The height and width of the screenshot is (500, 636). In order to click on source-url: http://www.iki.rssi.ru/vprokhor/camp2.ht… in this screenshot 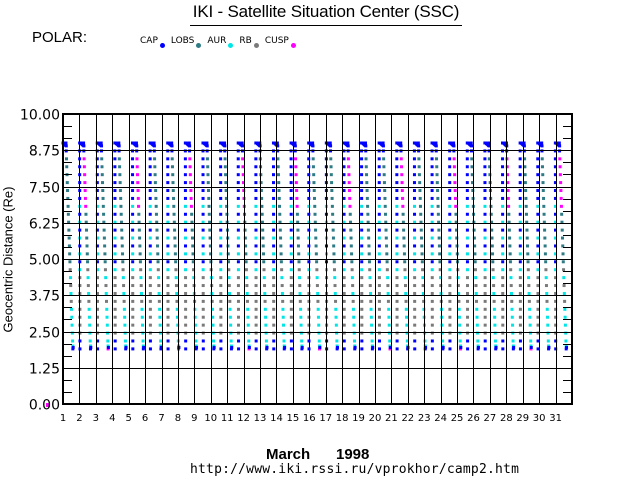, I will do `click(355, 469)`.